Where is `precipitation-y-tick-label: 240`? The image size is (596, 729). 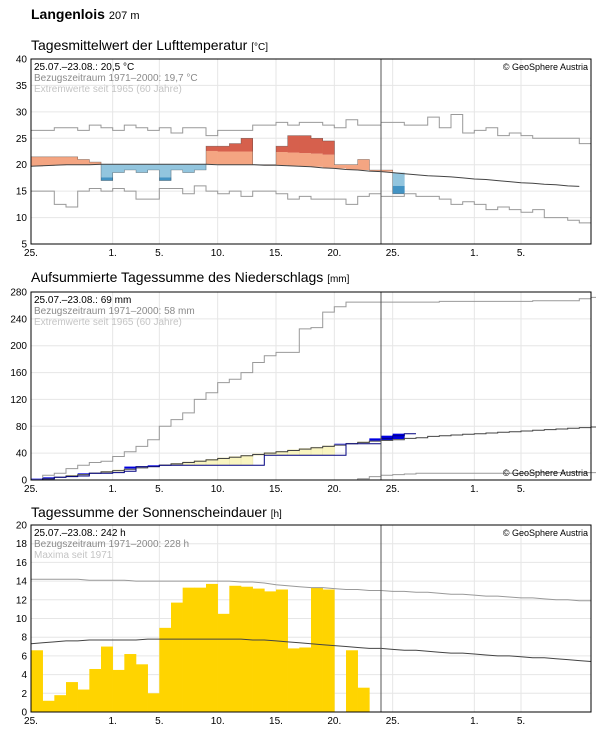 precipitation-y-tick-label: 240 is located at coordinates (18, 319).